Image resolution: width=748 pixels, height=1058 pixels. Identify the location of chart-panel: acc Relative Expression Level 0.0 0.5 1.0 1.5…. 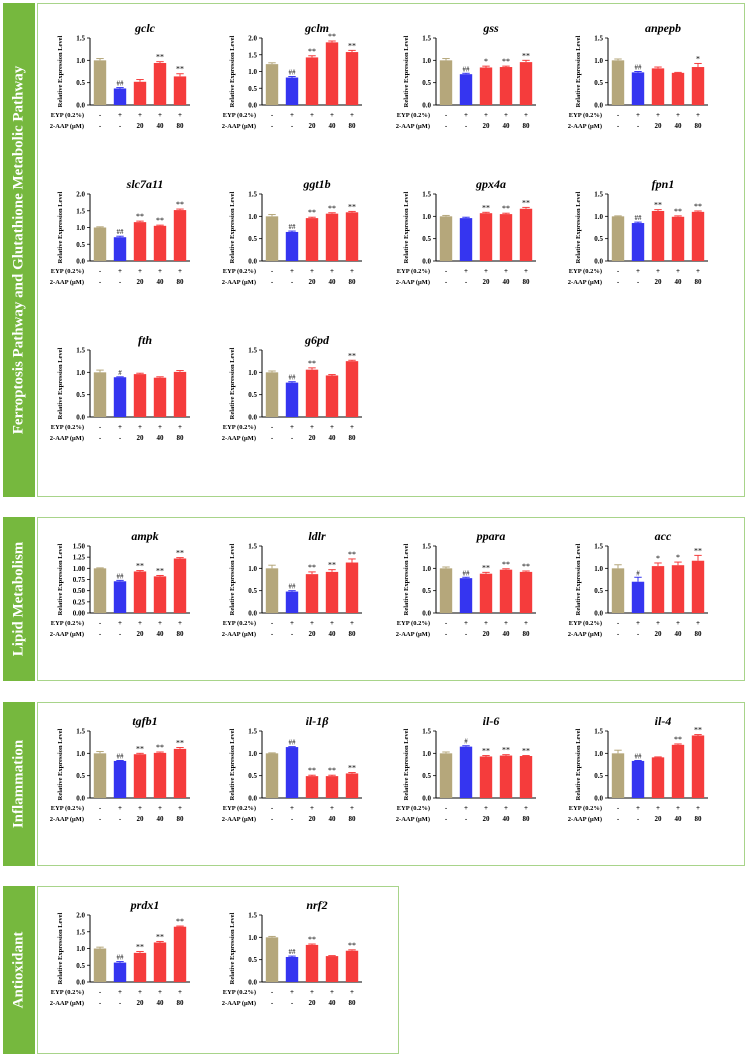
(653, 588).